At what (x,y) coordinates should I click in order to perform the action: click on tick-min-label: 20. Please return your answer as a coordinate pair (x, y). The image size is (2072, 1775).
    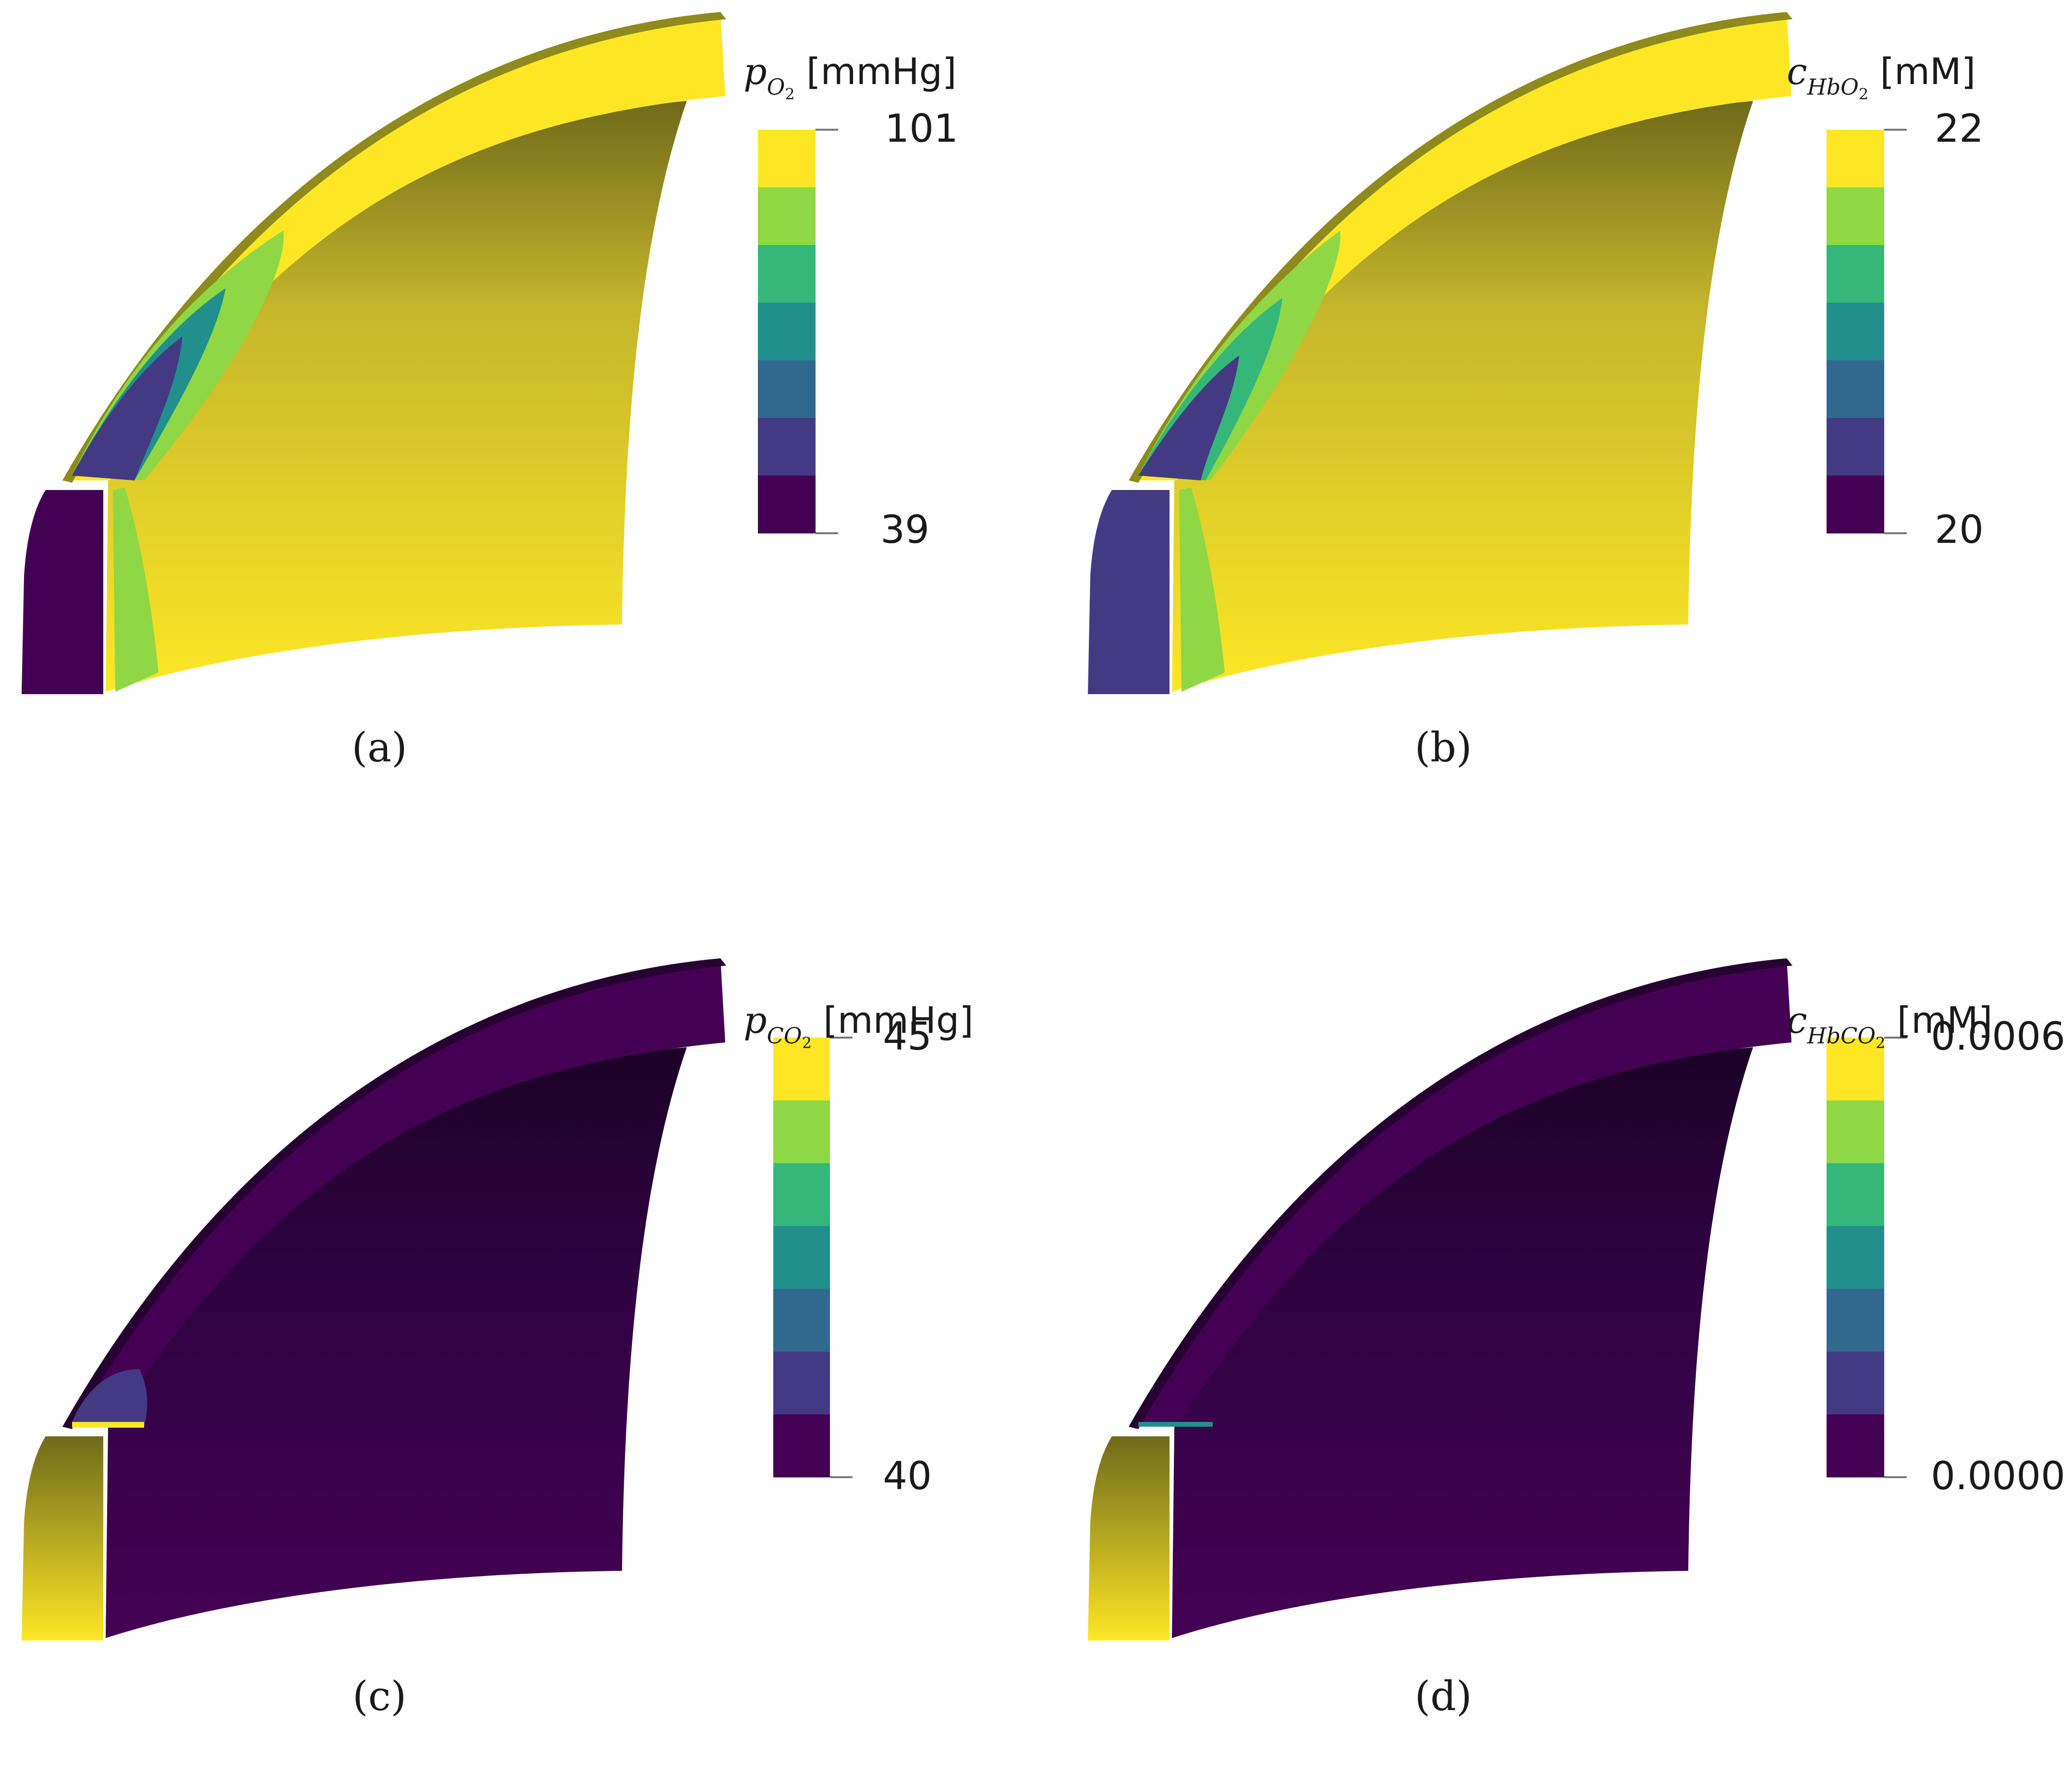
    Looking at the image, I should click on (1959, 529).